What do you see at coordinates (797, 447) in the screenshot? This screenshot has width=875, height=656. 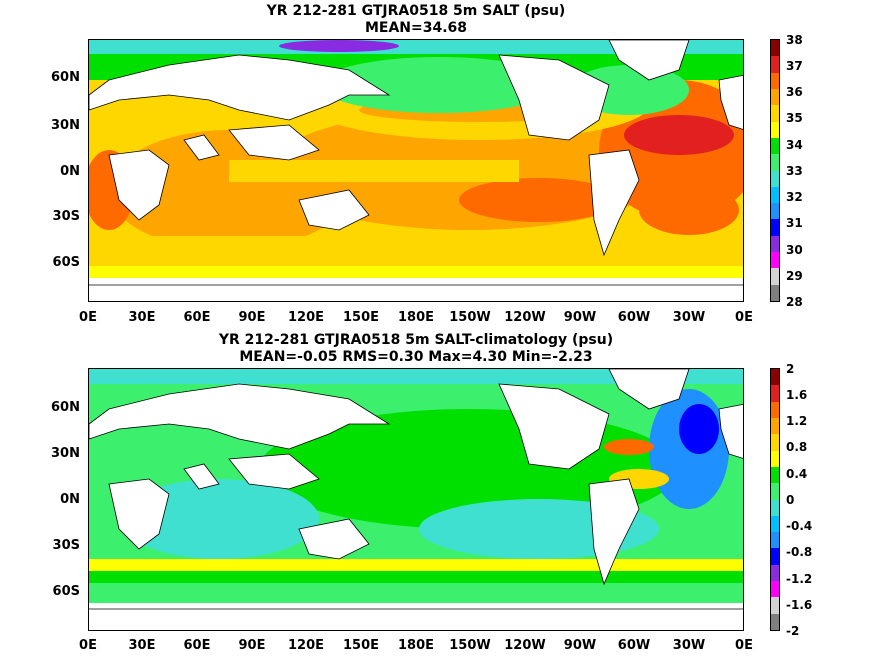 I see `bottom-colorbar-label: 0.8` at bounding box center [797, 447].